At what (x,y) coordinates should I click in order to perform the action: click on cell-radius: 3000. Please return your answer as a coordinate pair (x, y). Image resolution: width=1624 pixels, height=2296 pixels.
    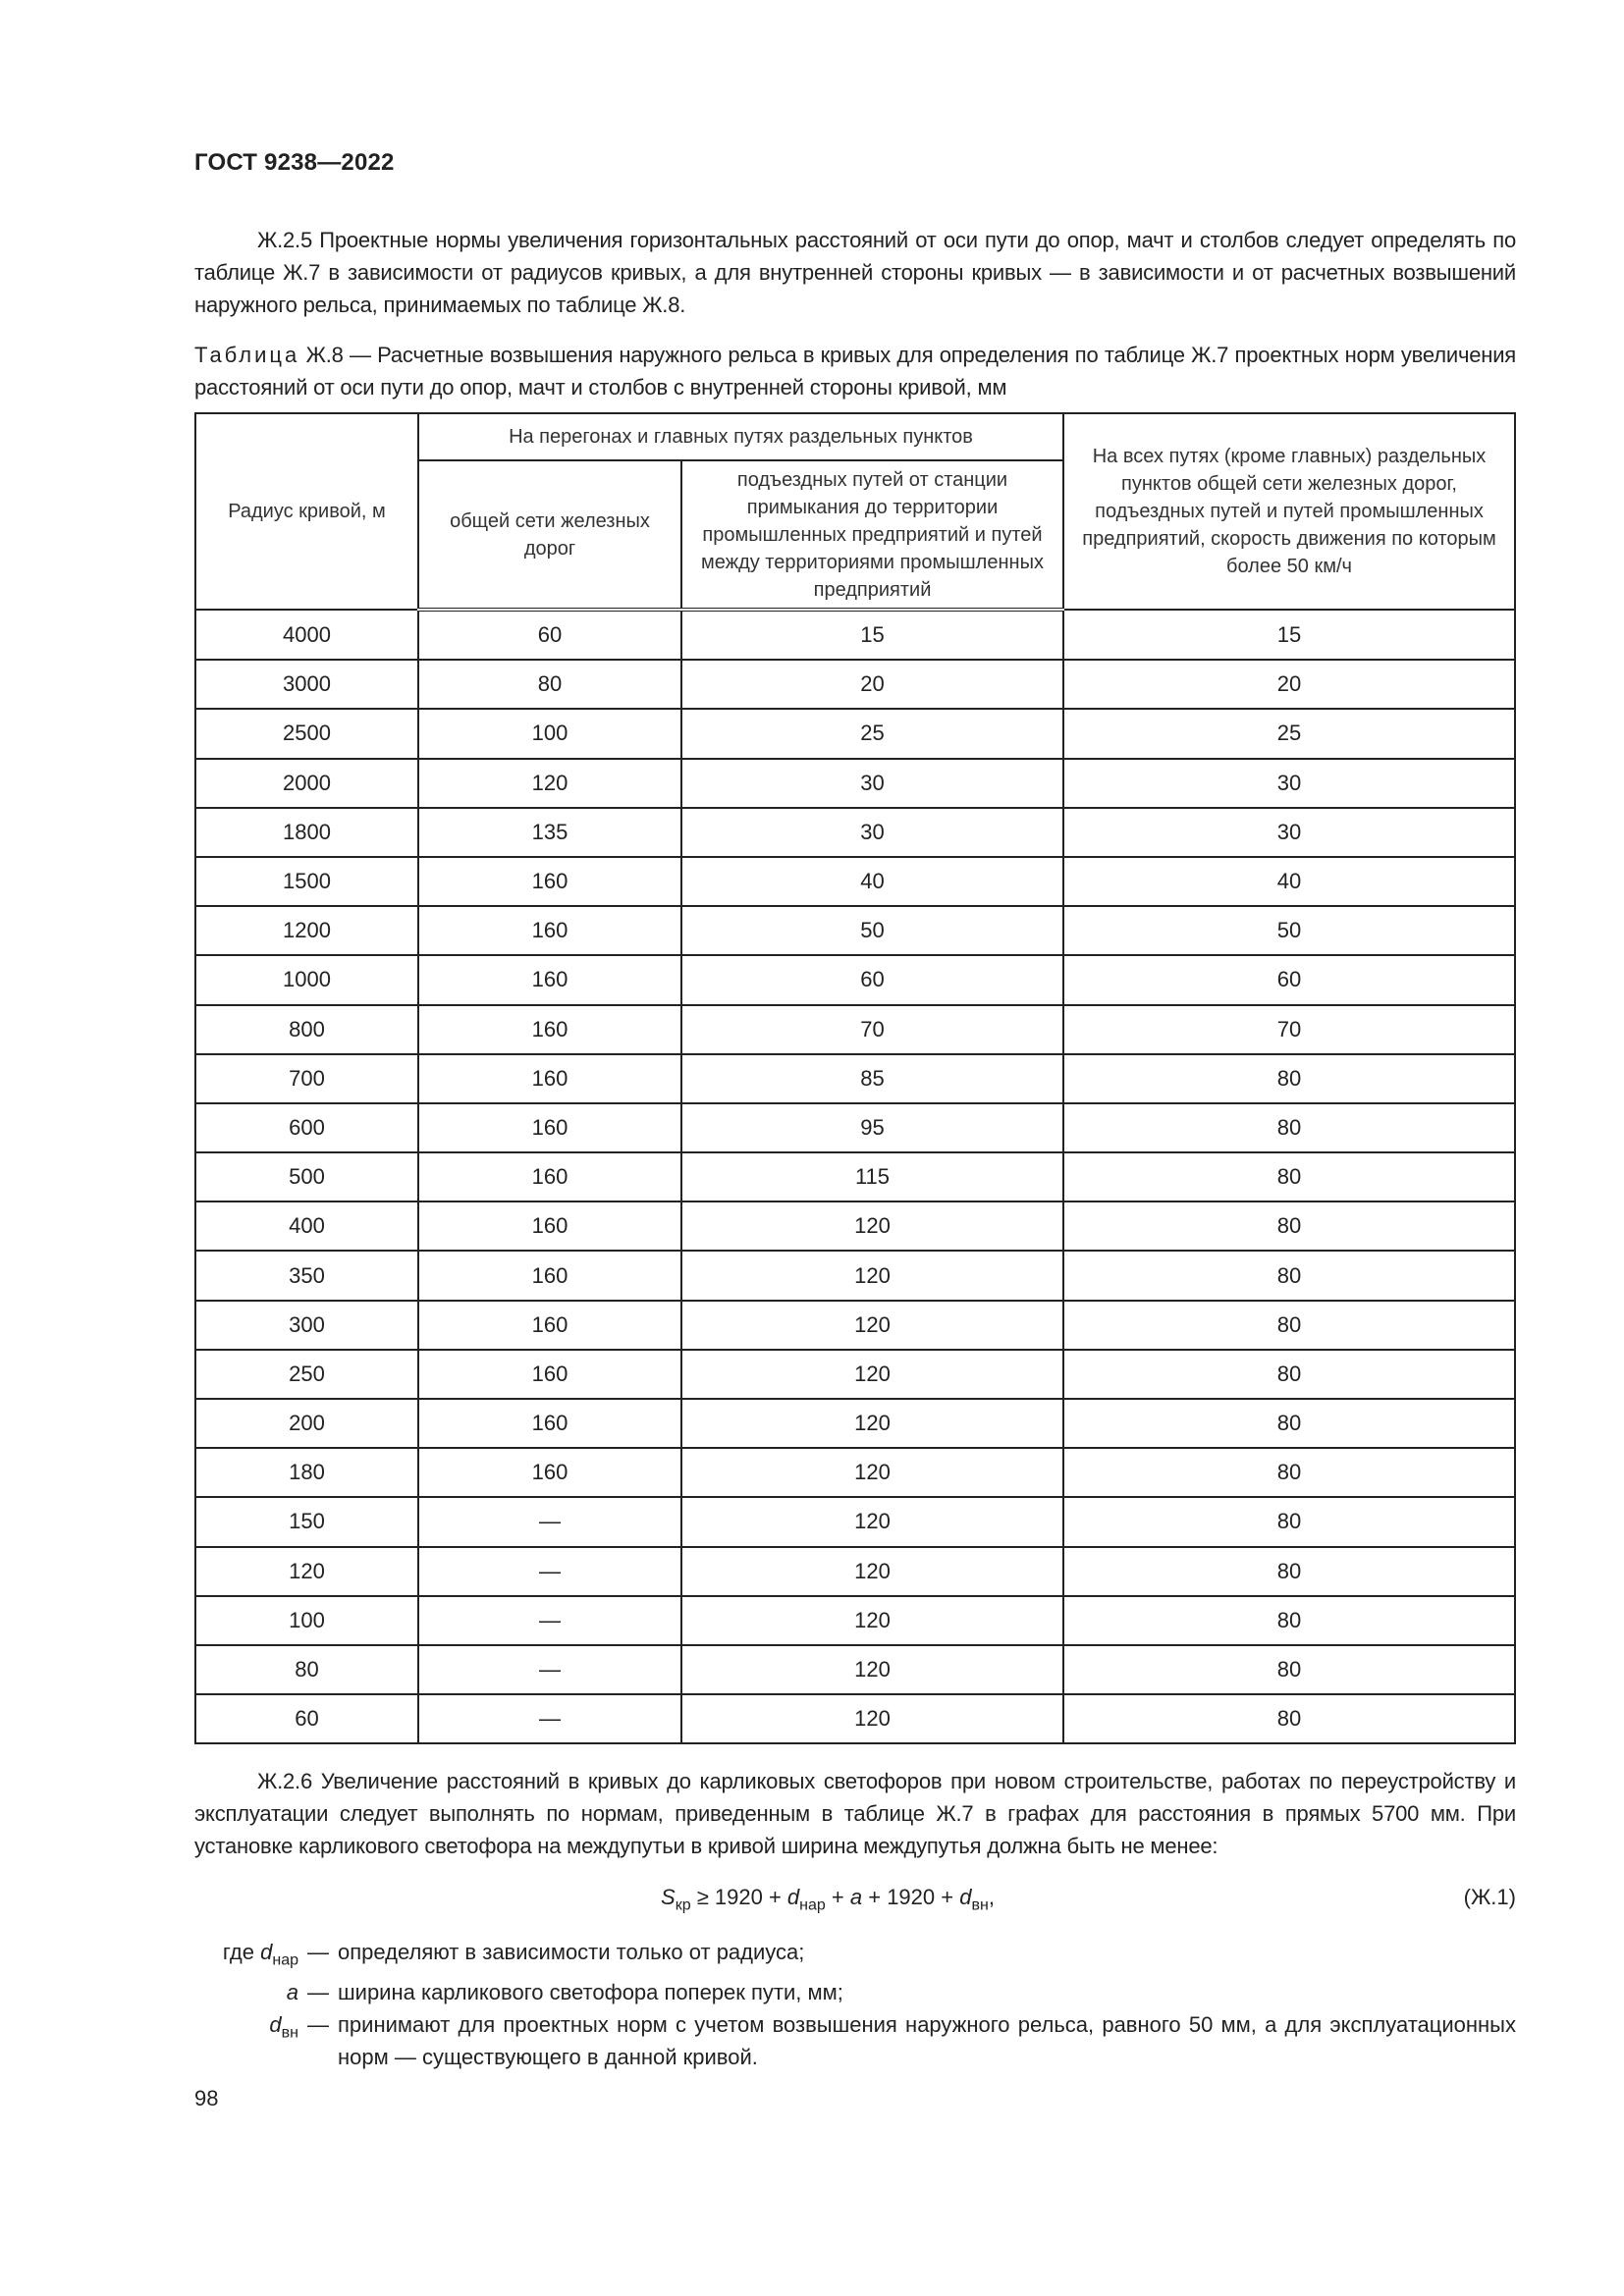
    Looking at the image, I should click on (306, 685).